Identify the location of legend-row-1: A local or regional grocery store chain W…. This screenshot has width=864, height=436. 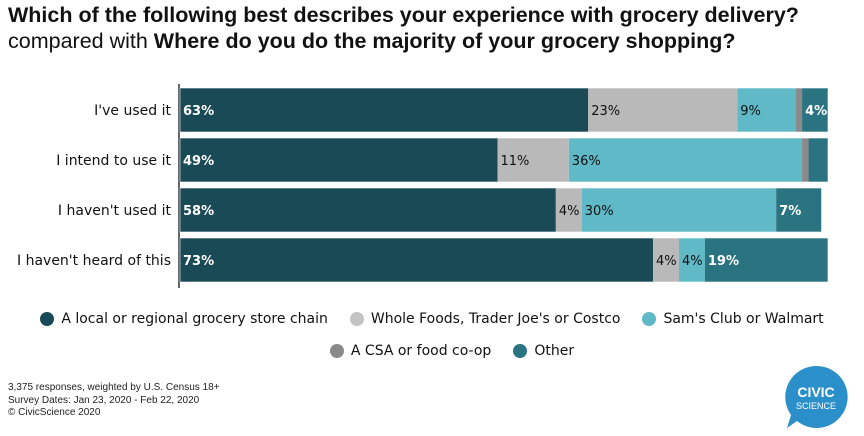
(432, 319).